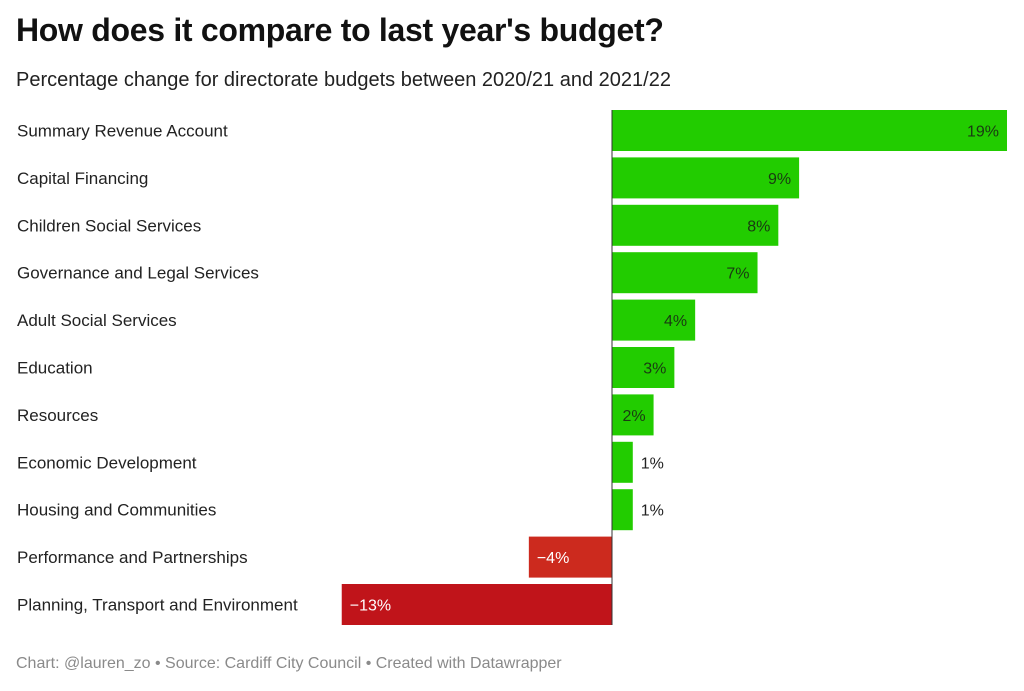 This screenshot has height=691, width=1024. Describe the element at coordinates (122, 131) in the screenshot. I see `category-label: Summary Revenue Account` at that location.